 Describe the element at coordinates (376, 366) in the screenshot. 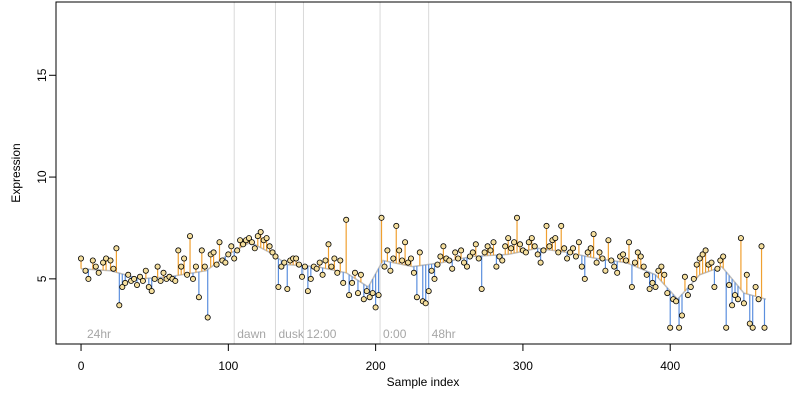

I see `x-tick-label: 200` at that location.